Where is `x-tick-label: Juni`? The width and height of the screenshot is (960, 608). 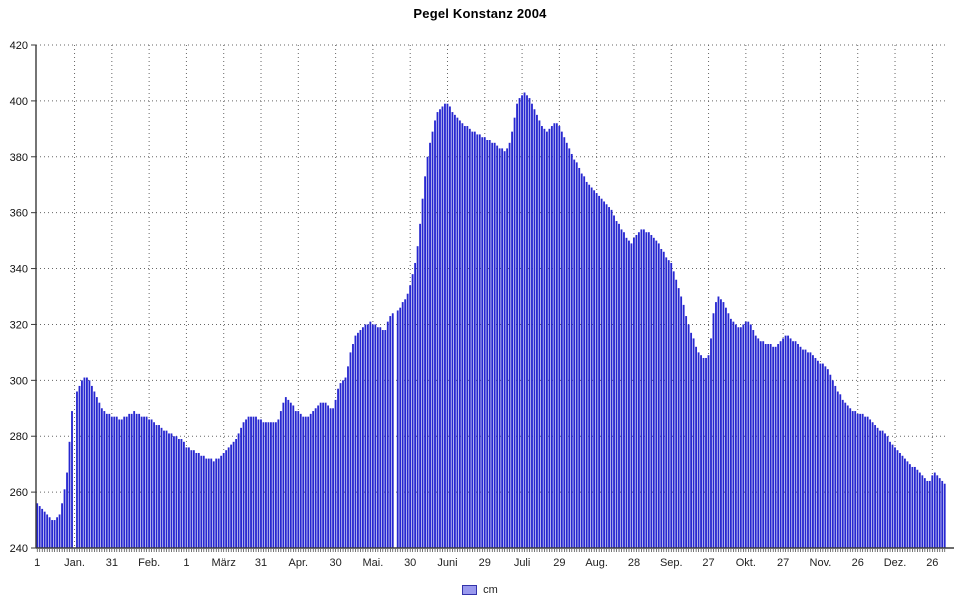 x-tick-label: Juni is located at coordinates (447, 563).